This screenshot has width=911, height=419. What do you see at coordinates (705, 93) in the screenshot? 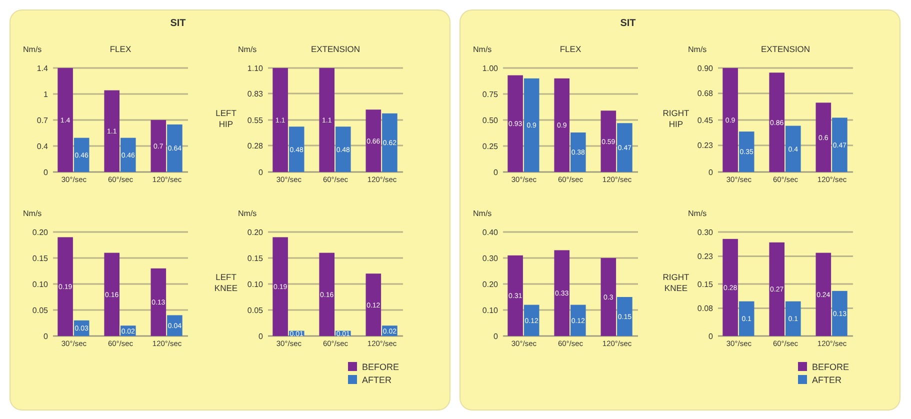
I see `y-tick-label: 0.68` at bounding box center [705, 93].